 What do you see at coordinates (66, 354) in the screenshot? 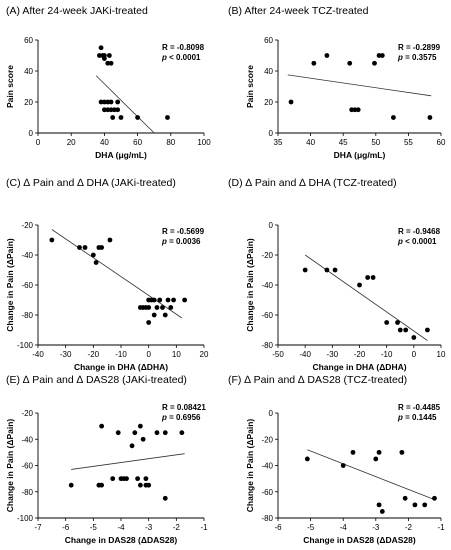
I see `x-tick-label: -30` at bounding box center [66, 354].